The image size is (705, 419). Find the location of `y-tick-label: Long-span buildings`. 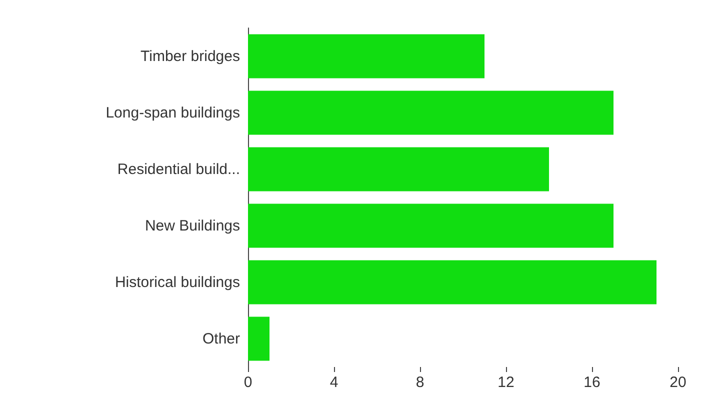

y-tick-label: Long-span buildings is located at coordinates (173, 113).